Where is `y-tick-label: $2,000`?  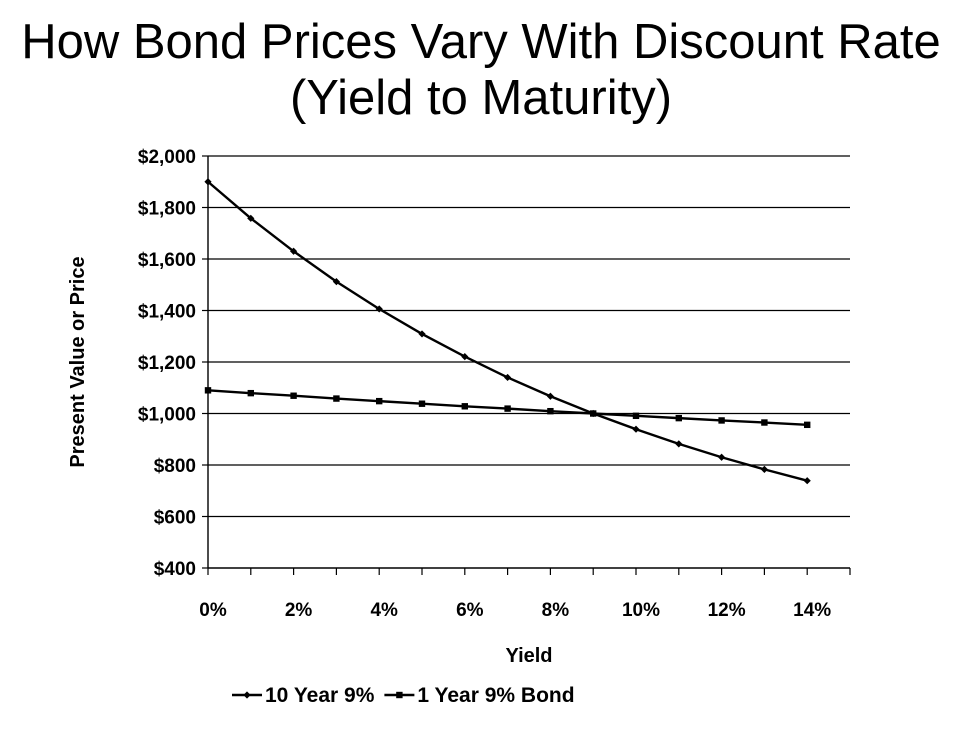
y-tick-label: $2,000 is located at coordinates (167, 157).